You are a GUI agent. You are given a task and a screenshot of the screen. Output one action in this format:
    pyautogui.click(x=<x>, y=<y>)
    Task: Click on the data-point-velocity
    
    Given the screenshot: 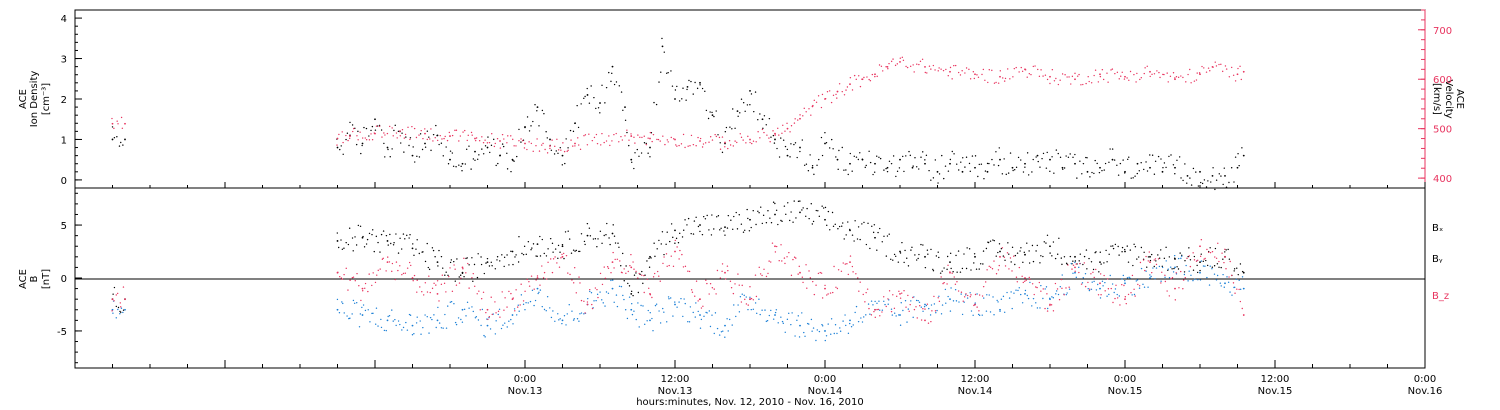 What is the action you would take?
    pyautogui.click(x=337, y=138)
    